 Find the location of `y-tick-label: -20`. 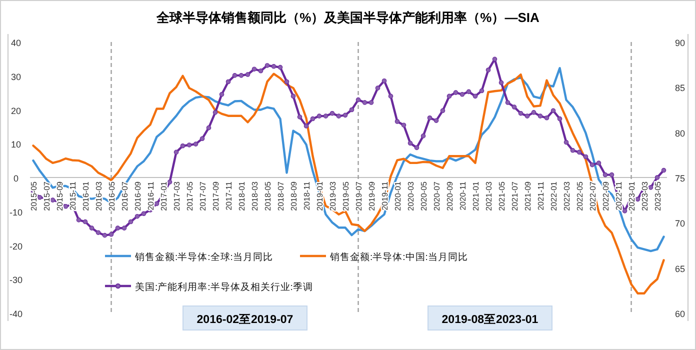

y-tick-label: -20 is located at coordinates (16, 246).